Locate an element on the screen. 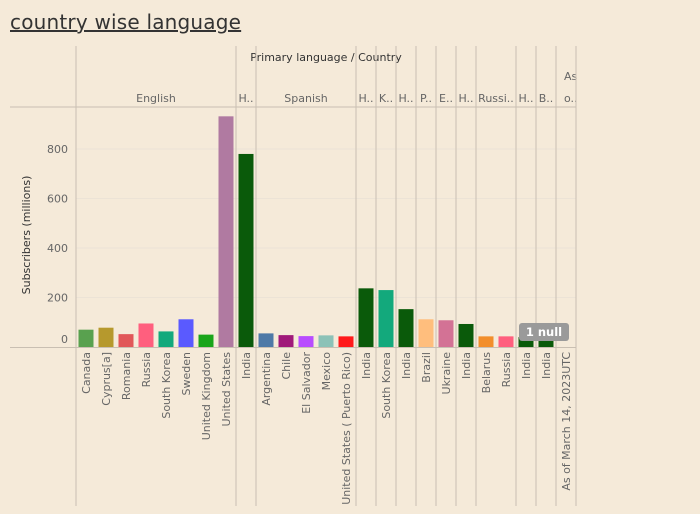  x-tick-label: United States ( Puerto Rico) is located at coordinates (346, 428).